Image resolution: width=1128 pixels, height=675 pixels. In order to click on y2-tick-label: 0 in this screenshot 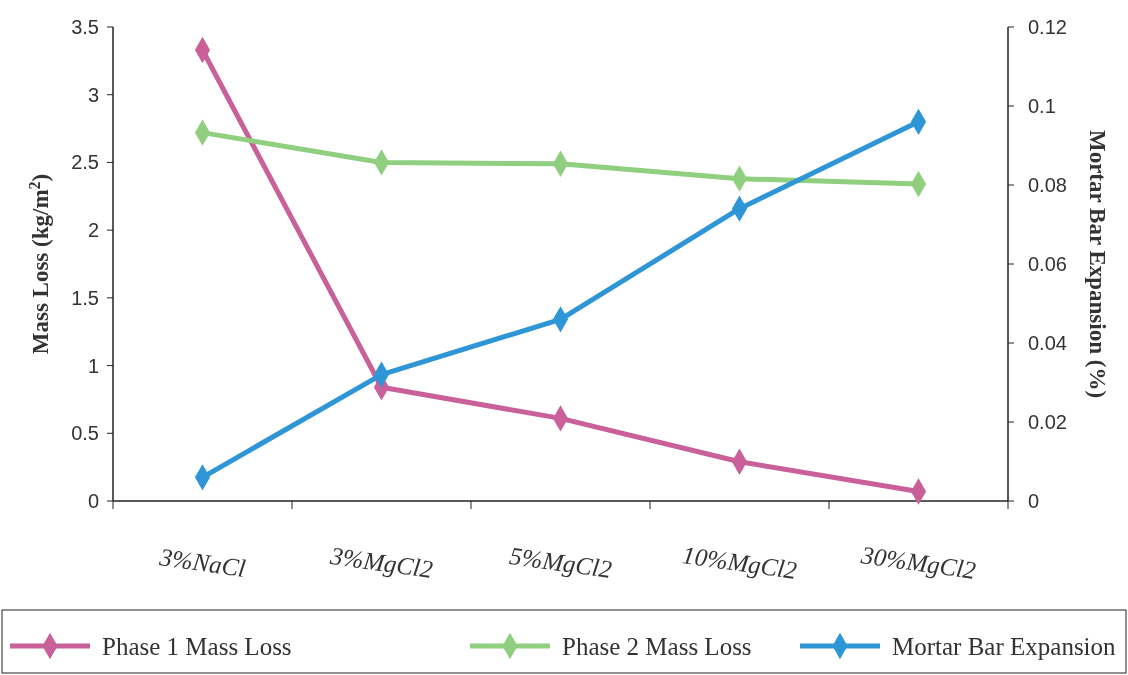, I will do `click(1034, 501)`.